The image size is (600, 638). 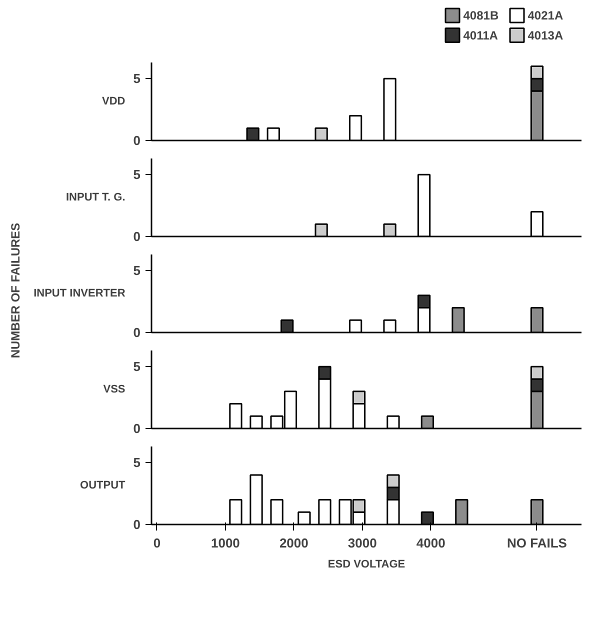 I want to click on text: NUMBER OF FAILURES, so click(x=15, y=290).